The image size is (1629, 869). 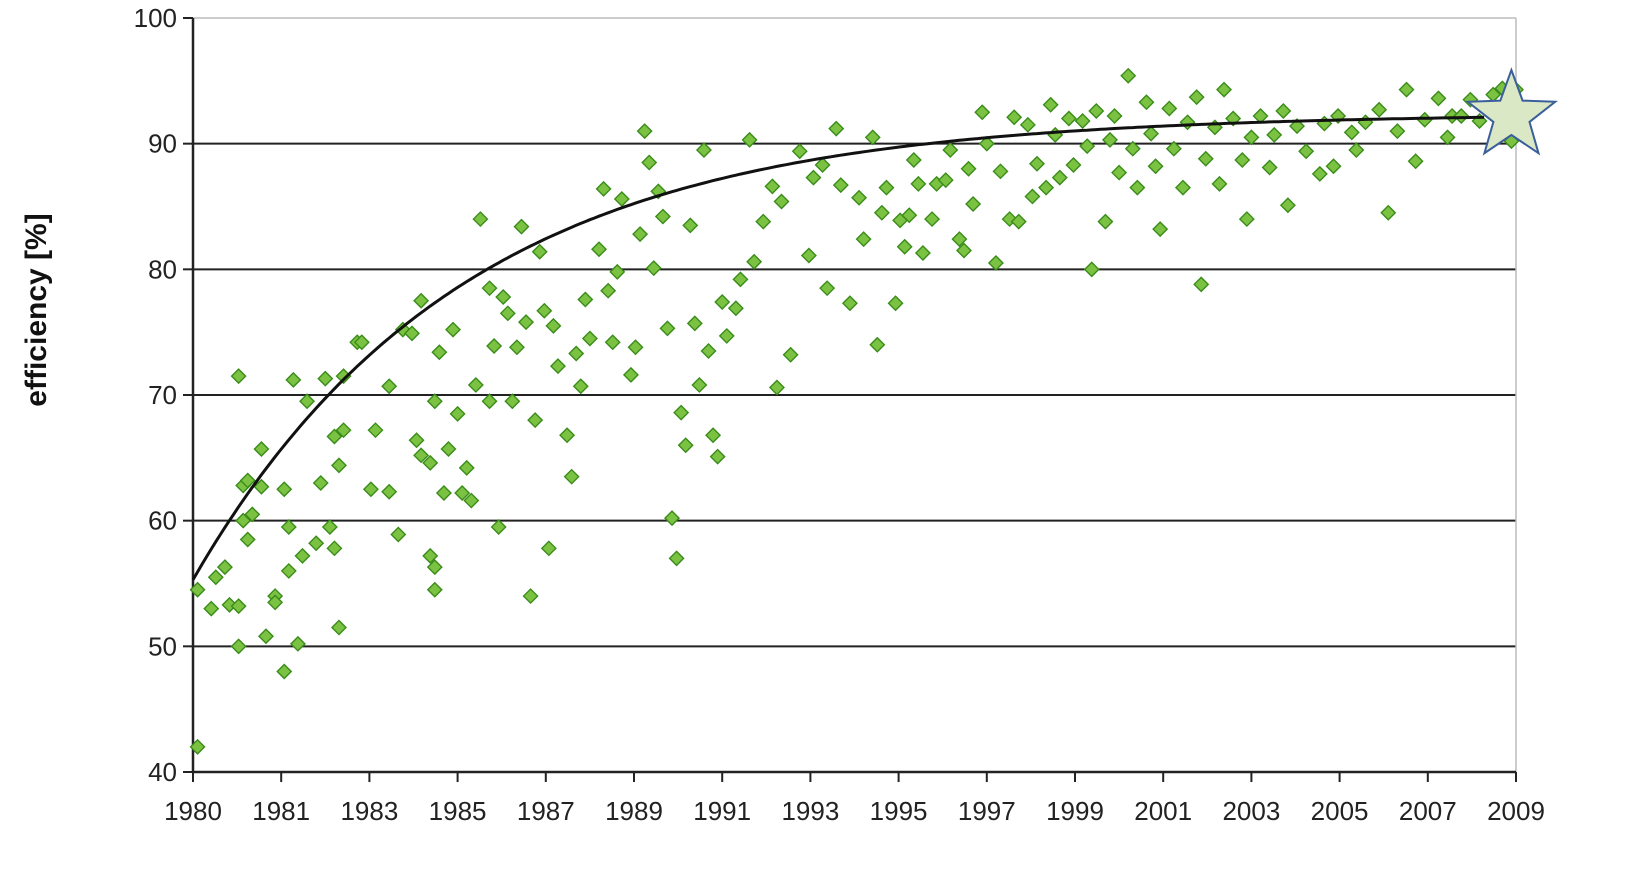 What do you see at coordinates (546, 811) in the screenshot?
I see `x-tick-label-1987: 1987` at bounding box center [546, 811].